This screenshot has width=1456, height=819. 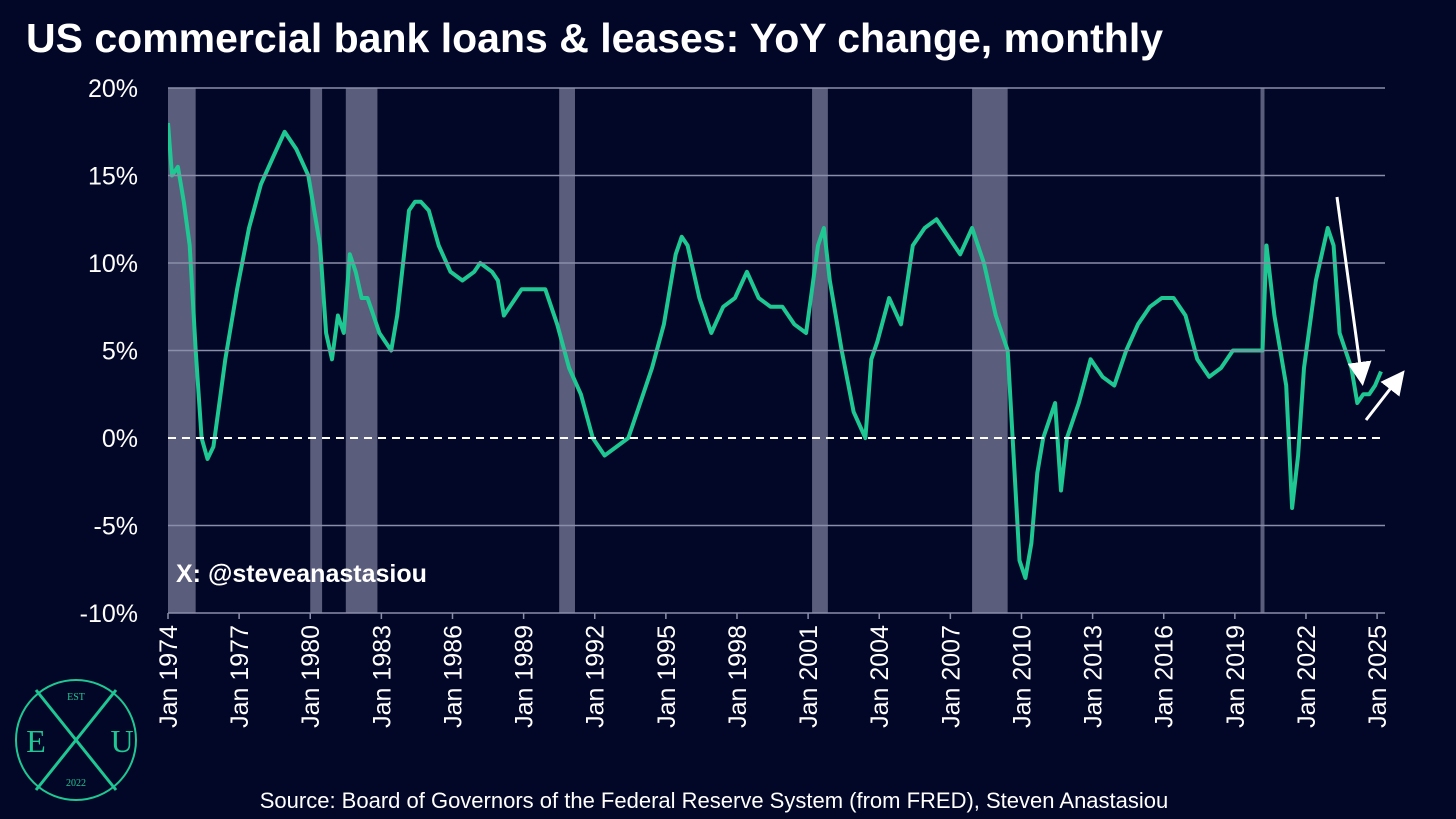 I want to click on x-tick-label: Jan 2019, so click(x=1236, y=676).